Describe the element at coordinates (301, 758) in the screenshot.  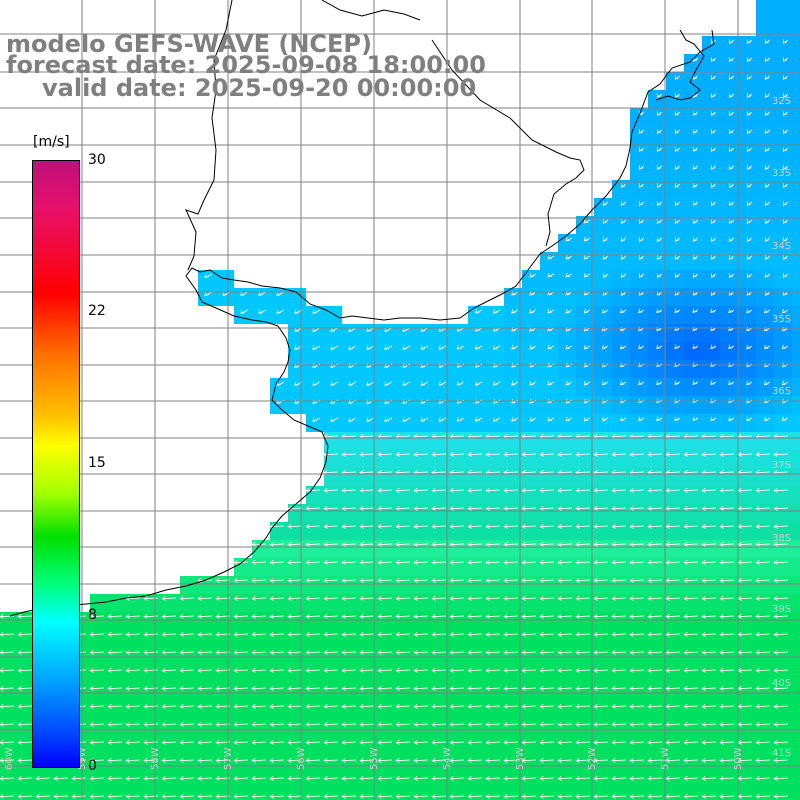
I see `lon-label: 56W` at that location.